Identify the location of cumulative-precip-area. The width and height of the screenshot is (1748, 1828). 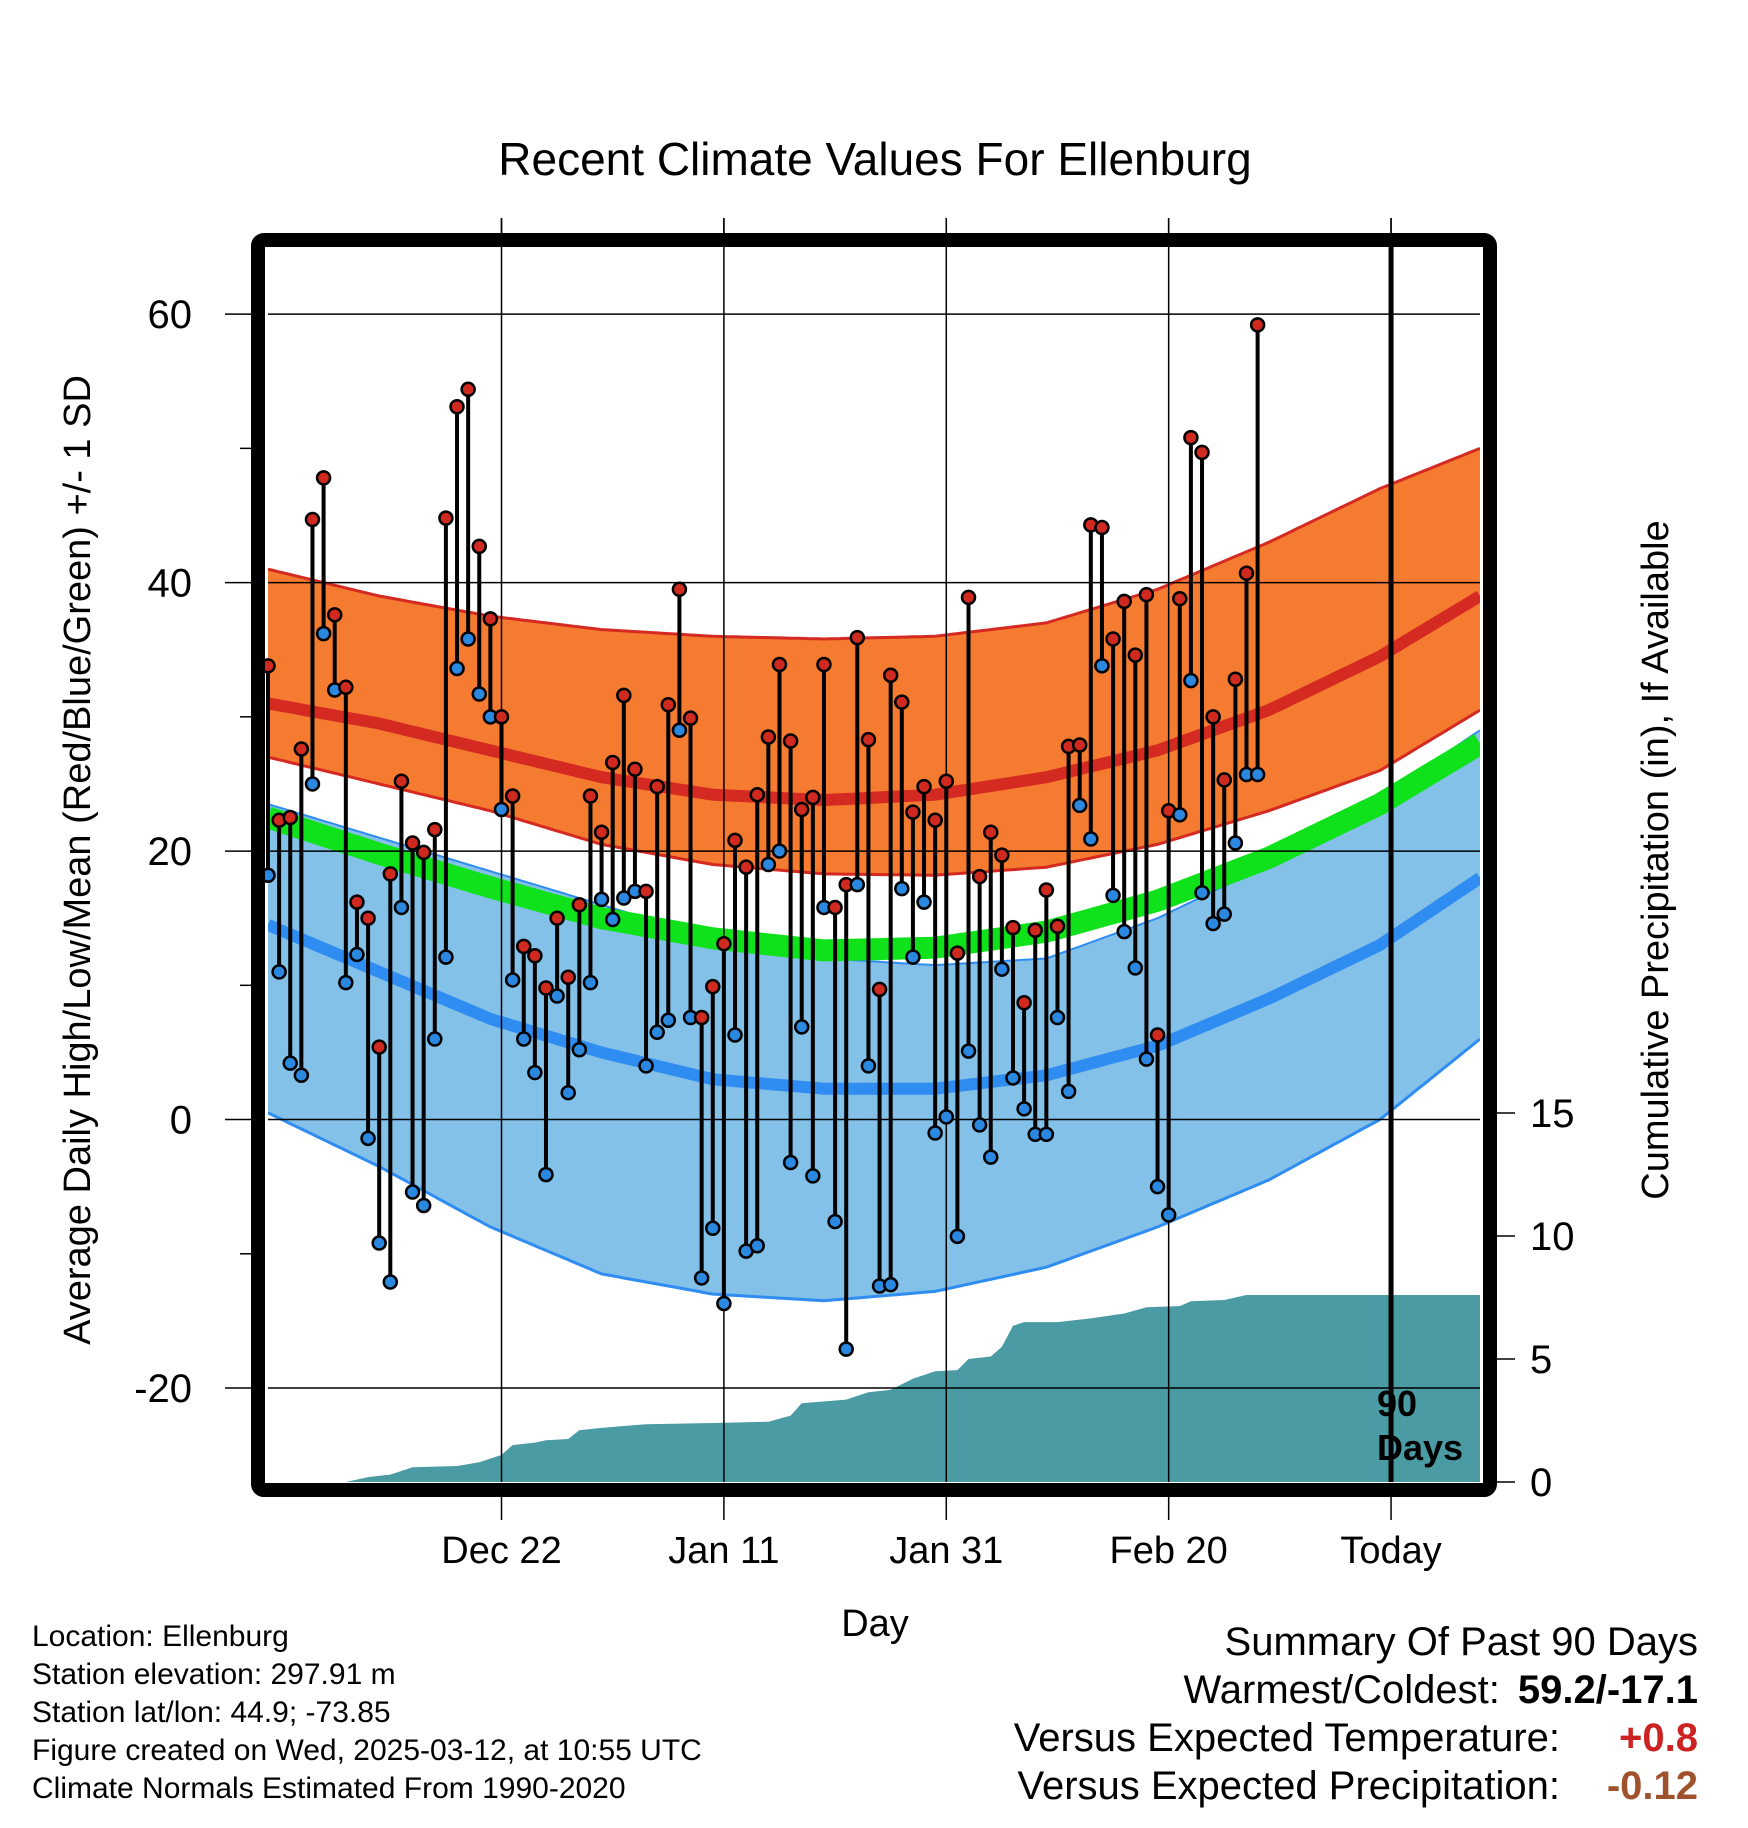
(874, 1388).